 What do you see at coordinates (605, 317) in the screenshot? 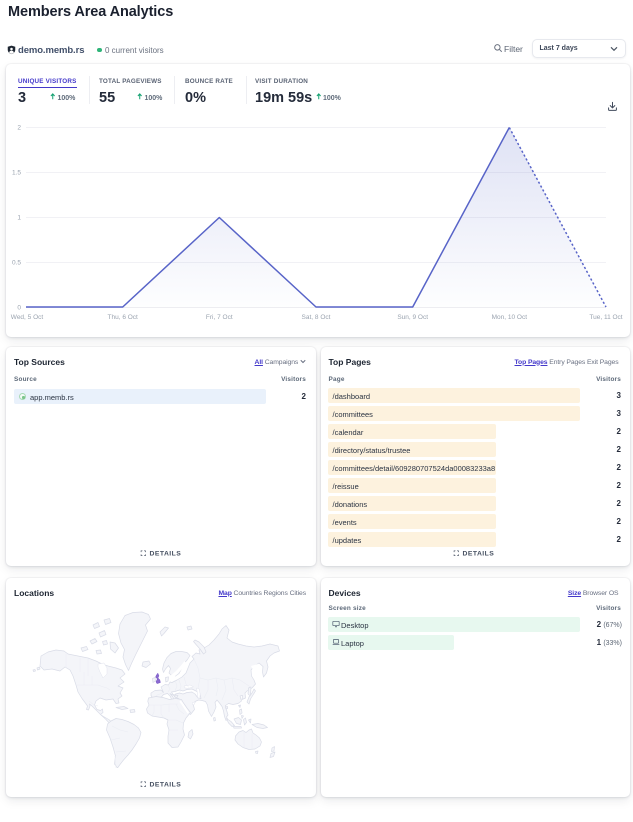
I see `svg-text: Tue, 11 Oct` at bounding box center [605, 317].